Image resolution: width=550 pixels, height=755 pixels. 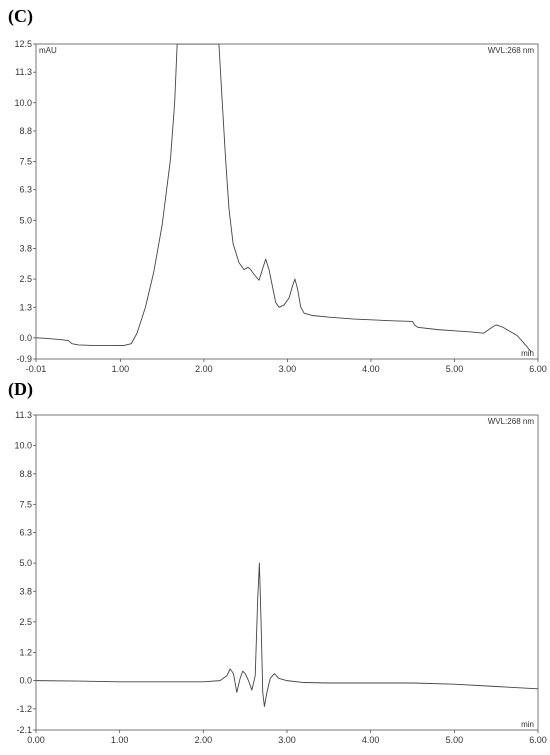 I want to click on y-tick-label: 1.3, so click(x=25, y=307).